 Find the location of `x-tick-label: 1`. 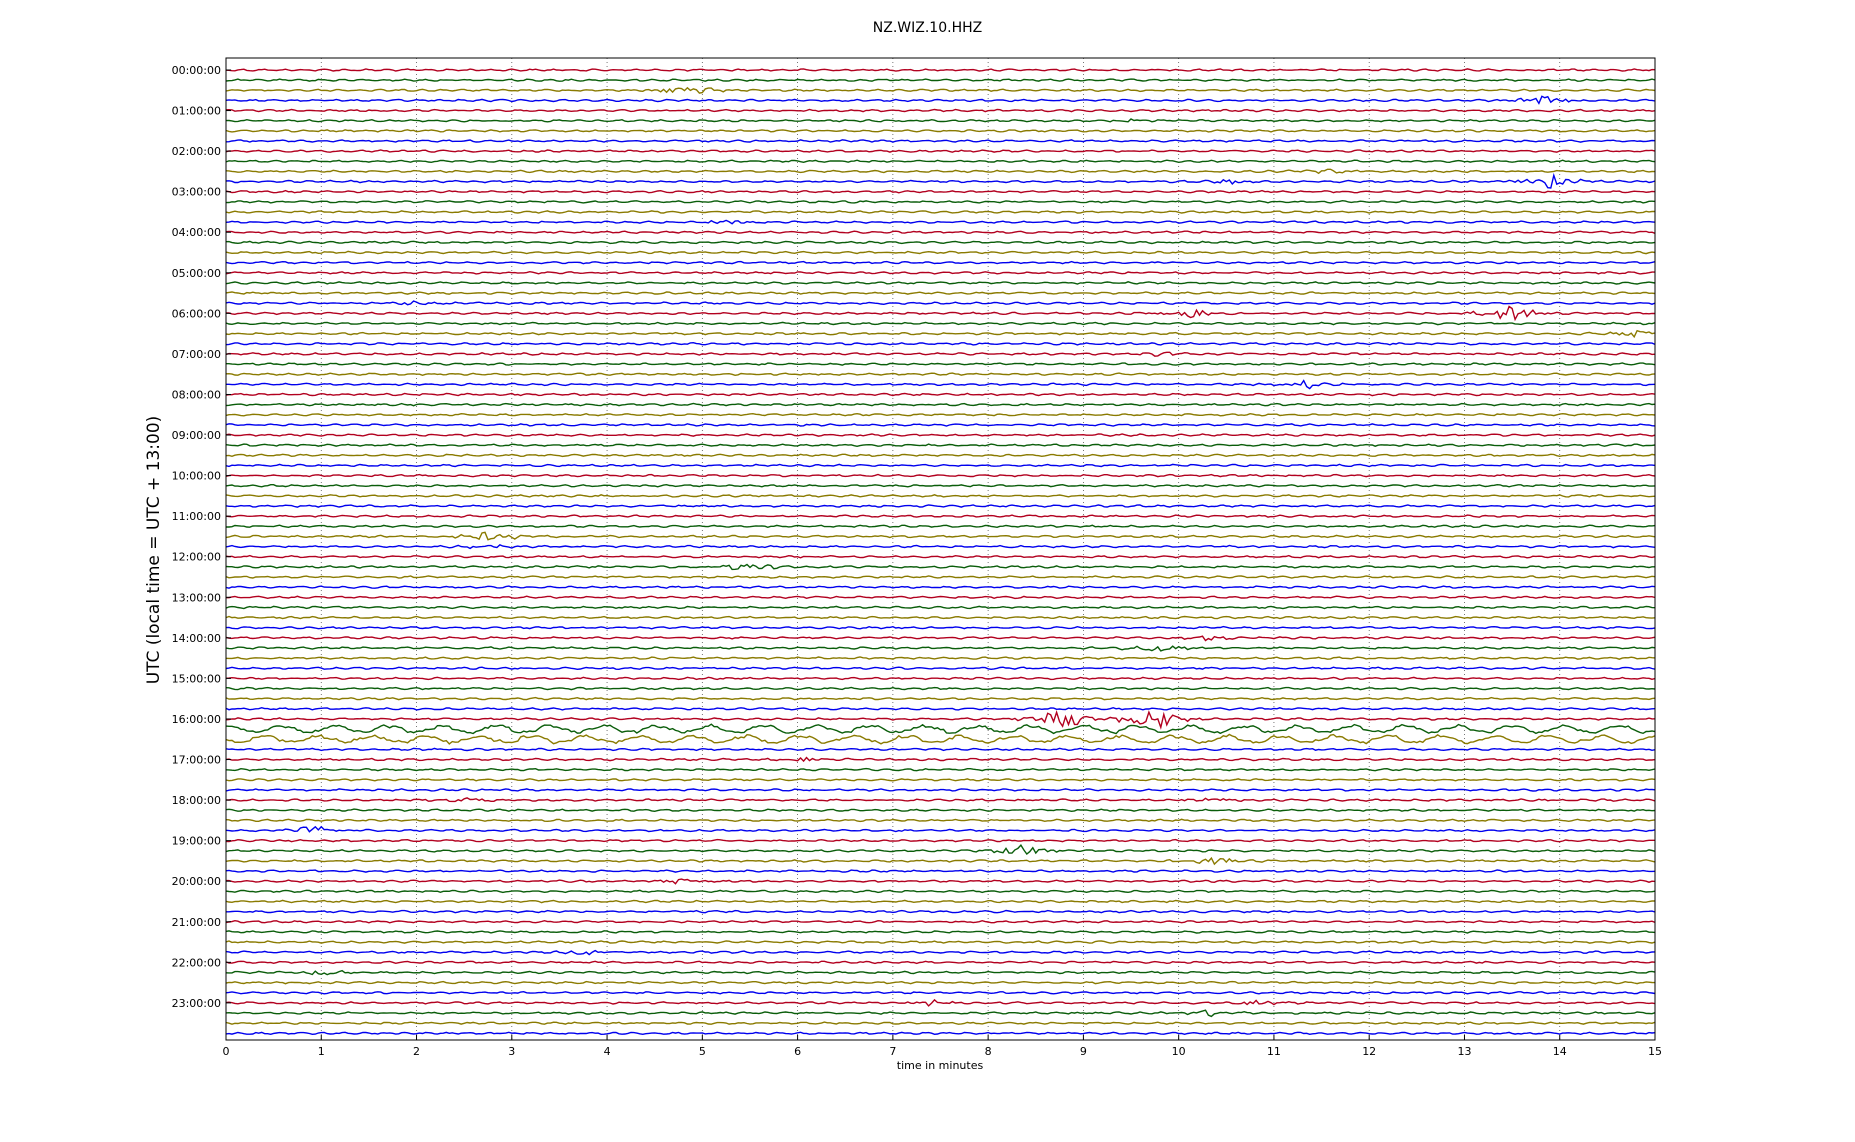

x-tick-label: 1 is located at coordinates (321, 1051).